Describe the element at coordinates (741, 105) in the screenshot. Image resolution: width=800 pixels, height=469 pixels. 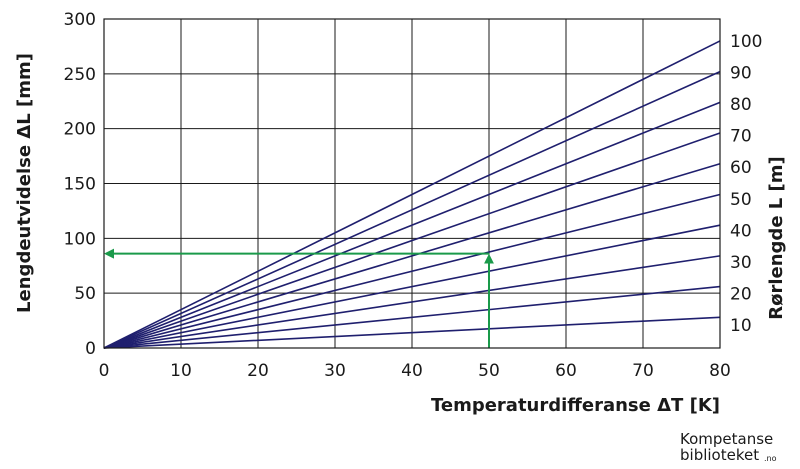
I see `series-label: 80` at that location.